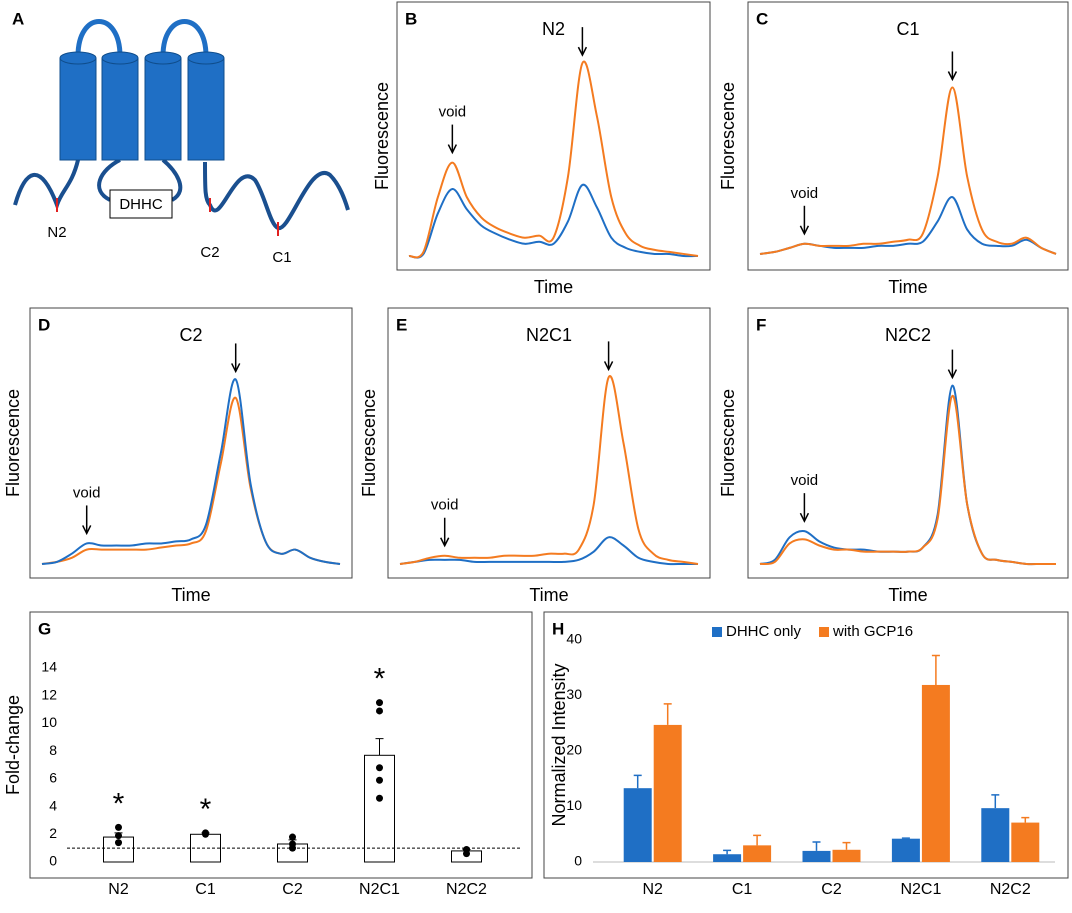  Describe the element at coordinates (574, 750) in the screenshot. I see `y-tick-label: 20` at that location.